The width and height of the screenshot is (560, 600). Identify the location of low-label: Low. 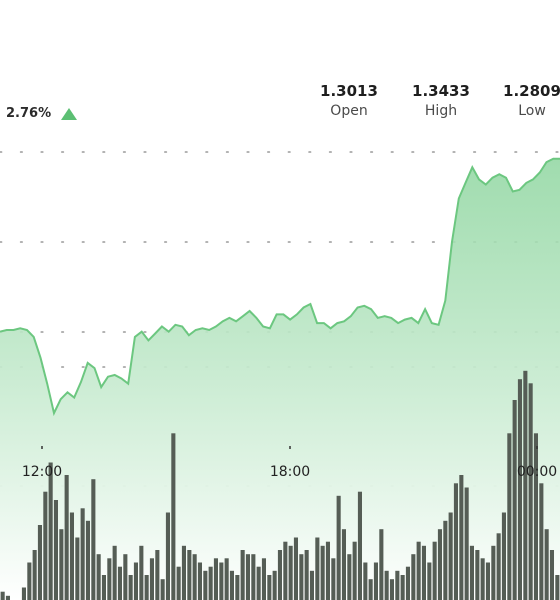
(532, 111).